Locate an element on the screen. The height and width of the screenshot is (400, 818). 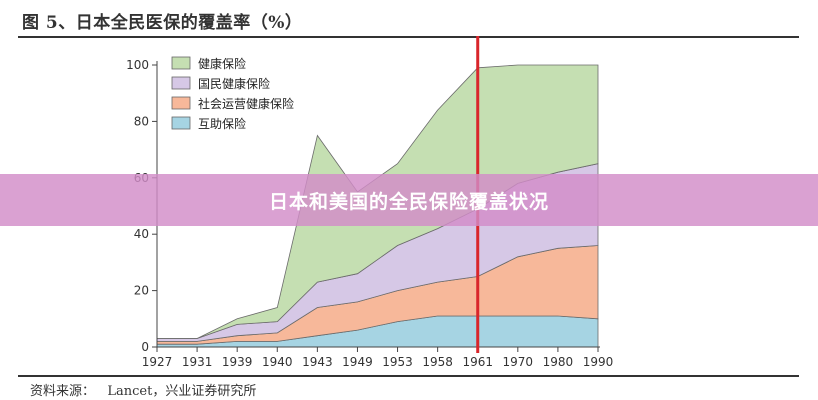
y-tick-label: 100 is located at coordinates (137, 65).